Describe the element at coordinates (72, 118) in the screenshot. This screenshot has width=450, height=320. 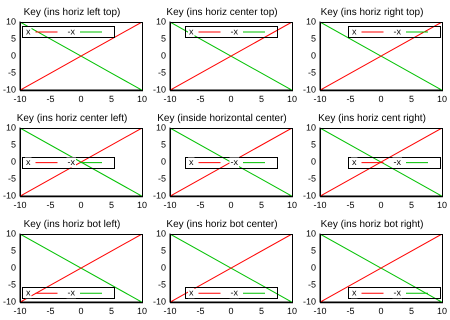
I see `chart-title: Key (ins horiz center left)` at that location.